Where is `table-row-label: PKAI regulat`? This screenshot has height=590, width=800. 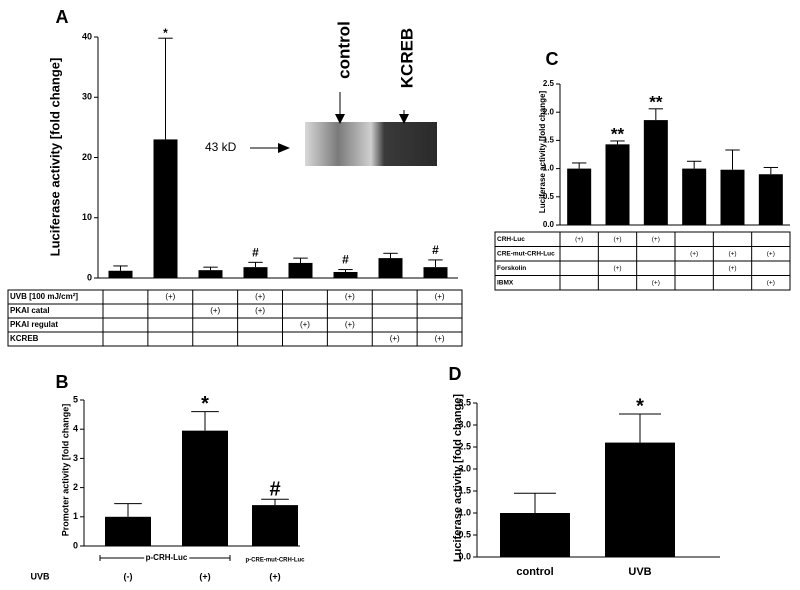
table-row-label: PKAI regulat is located at coordinates (34, 324).